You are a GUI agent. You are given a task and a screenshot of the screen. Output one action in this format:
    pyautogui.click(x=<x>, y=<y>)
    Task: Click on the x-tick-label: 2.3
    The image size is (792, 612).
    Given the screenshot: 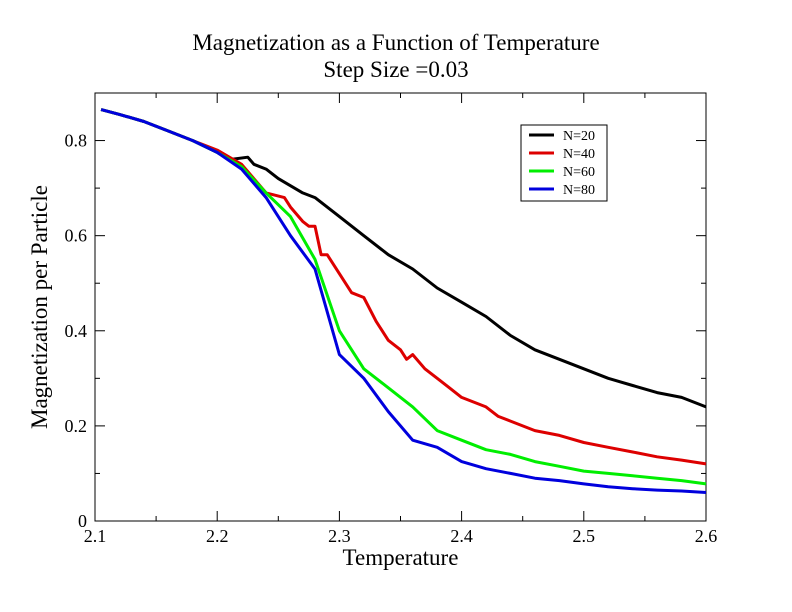 What is the action you would take?
    pyautogui.click(x=339, y=536)
    